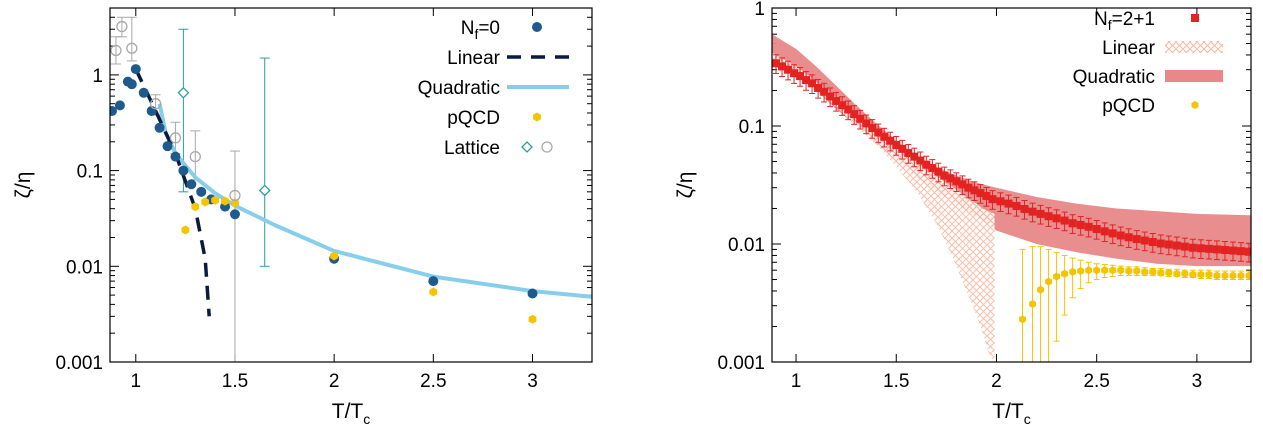  I want to click on legend-label: pQCD, so click(1128, 106).